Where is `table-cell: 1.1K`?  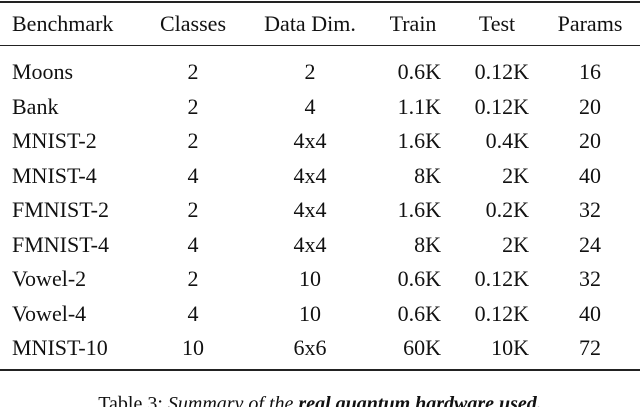
table-cell: 1.1K is located at coordinates (419, 106).